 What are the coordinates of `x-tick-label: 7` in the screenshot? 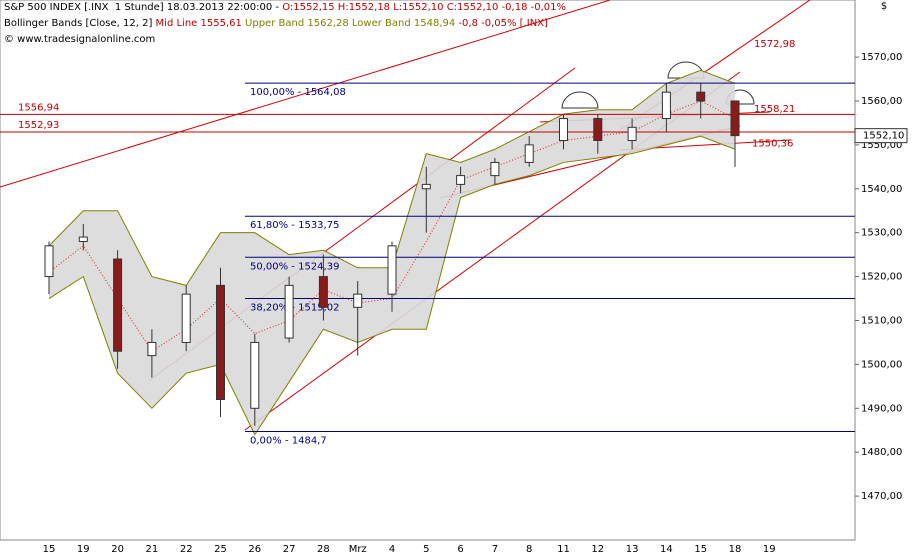 It's located at (495, 549).